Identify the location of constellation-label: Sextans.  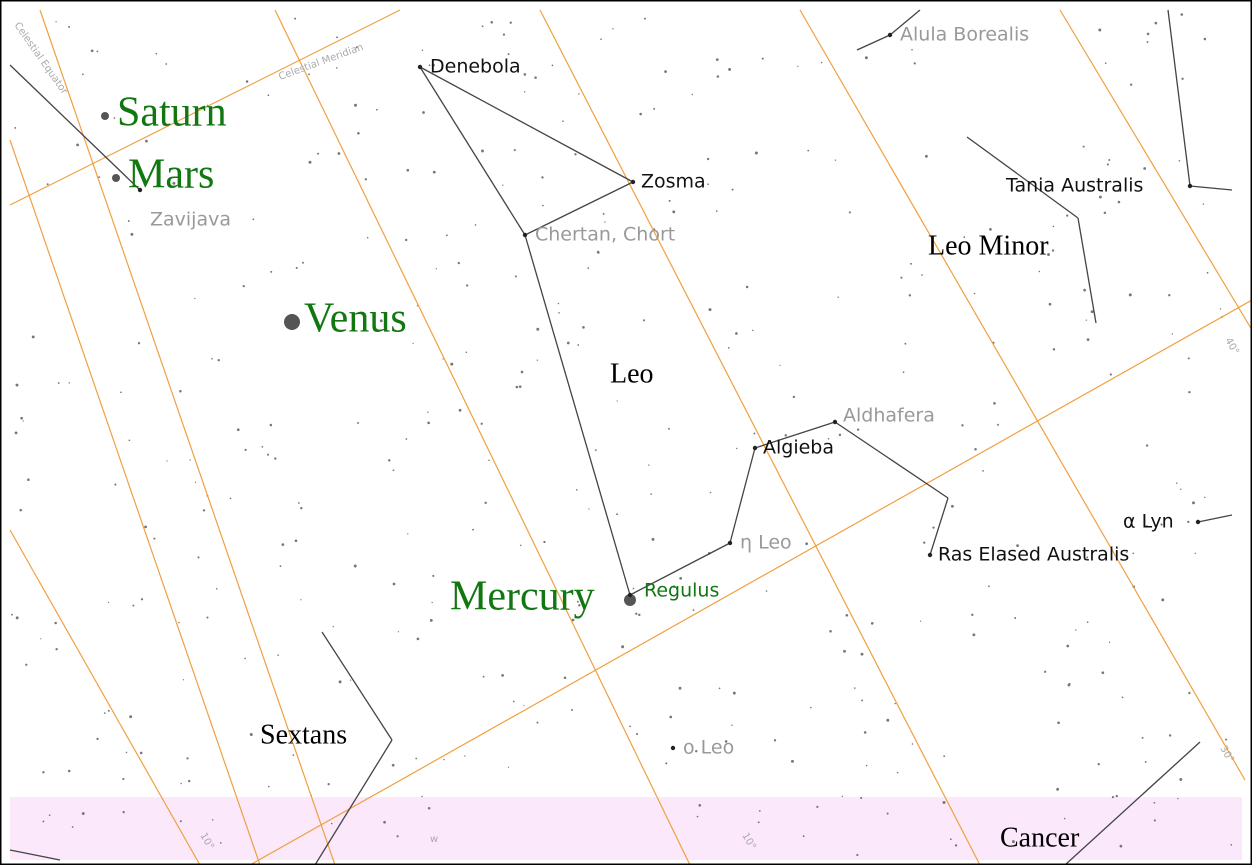
(303, 734).